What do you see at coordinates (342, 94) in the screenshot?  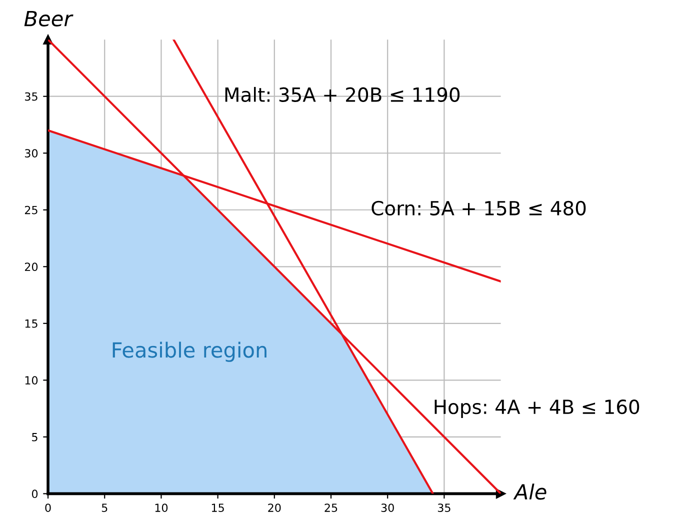 I see `series-label: Malt: 35A + 20B ≤ 1190` at bounding box center [342, 94].